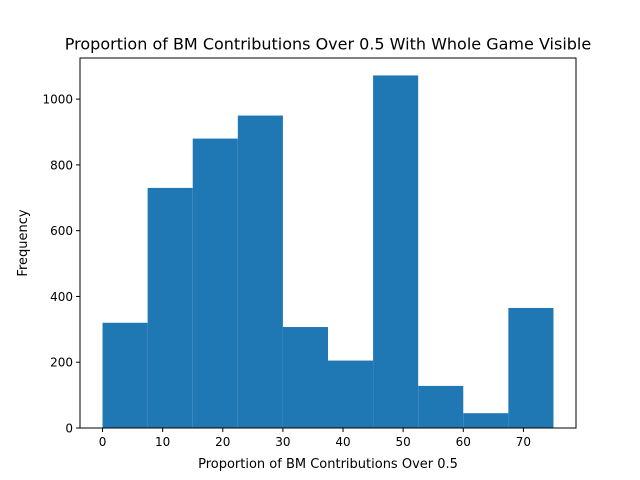 The width and height of the screenshot is (640, 480). What do you see at coordinates (403, 442) in the screenshot?
I see `x-tick-label: 50` at bounding box center [403, 442].